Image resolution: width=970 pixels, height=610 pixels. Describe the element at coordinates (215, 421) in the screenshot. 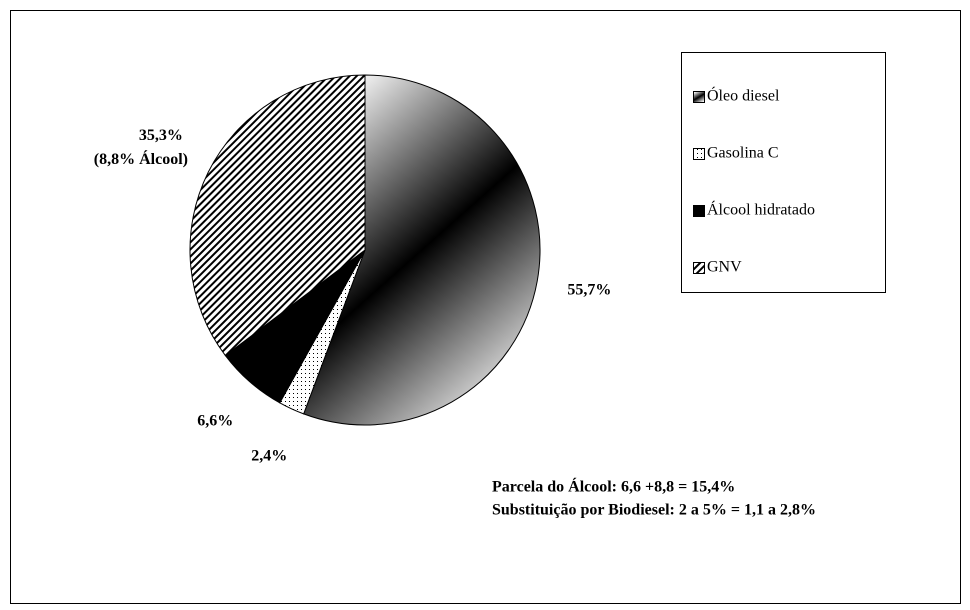

I see `data-label: 6,6%` at that location.